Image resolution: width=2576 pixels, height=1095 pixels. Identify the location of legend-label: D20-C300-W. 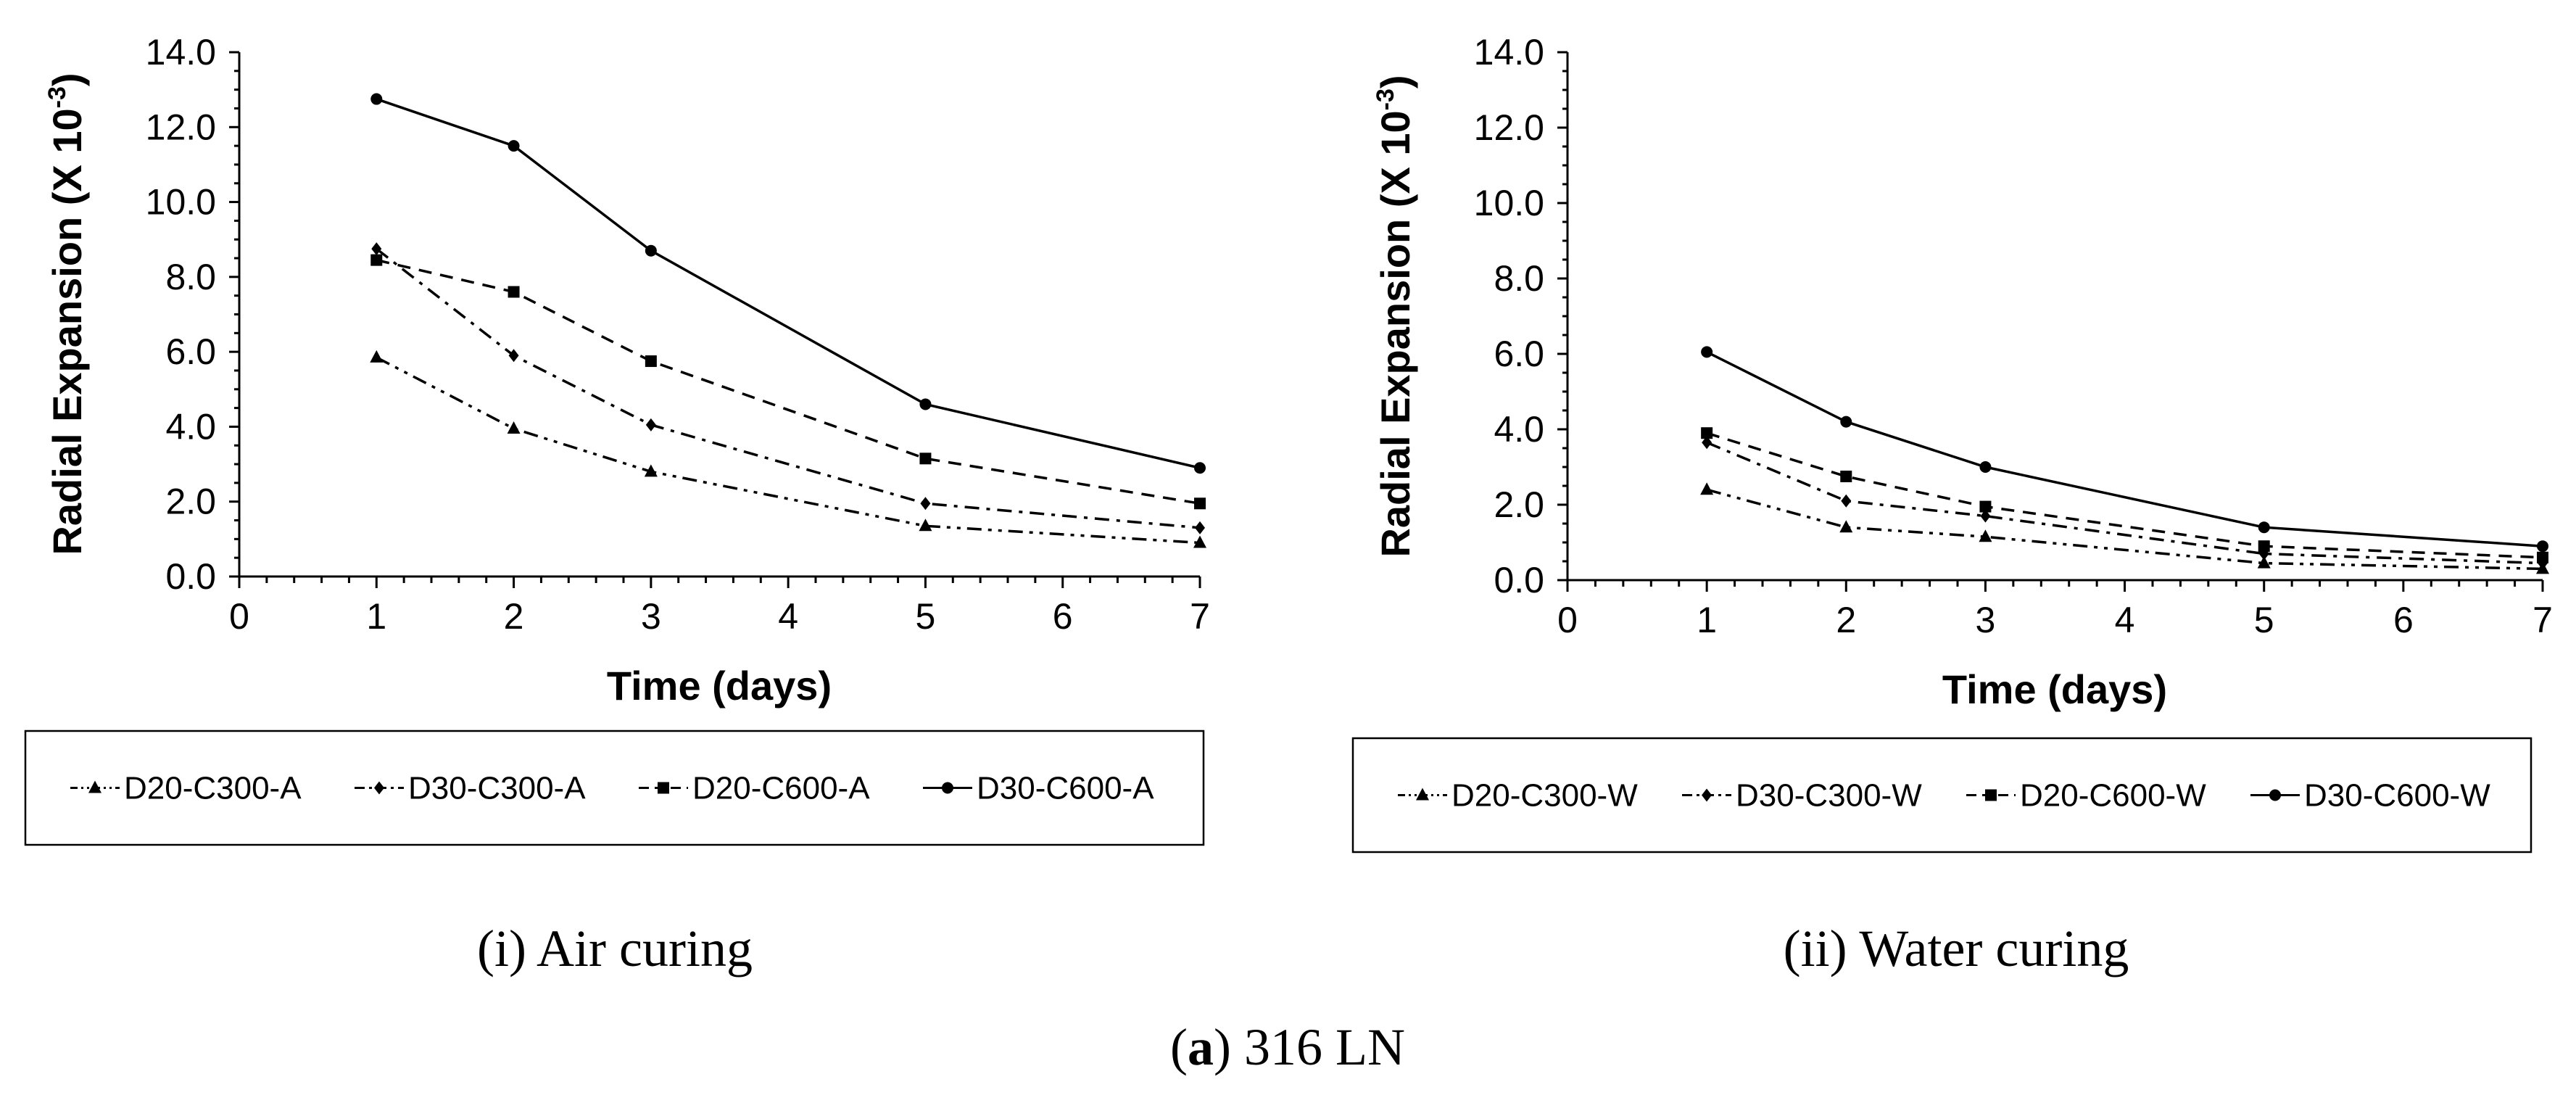
(1545, 796).